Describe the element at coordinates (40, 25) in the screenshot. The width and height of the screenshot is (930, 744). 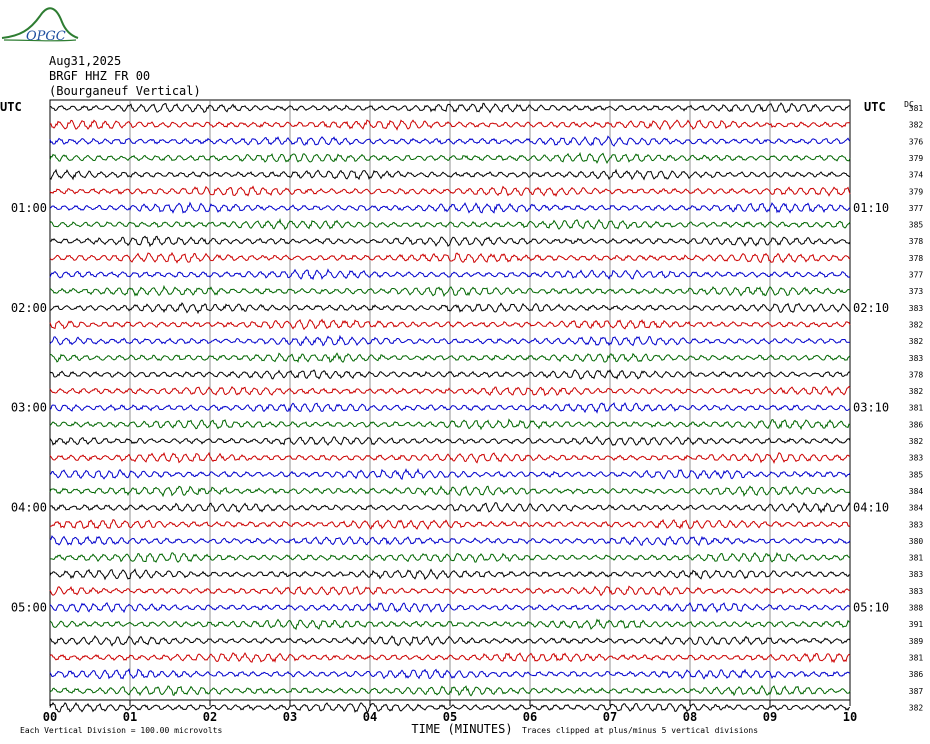
I see `opgc-logo-icon: OPGC` at that location.